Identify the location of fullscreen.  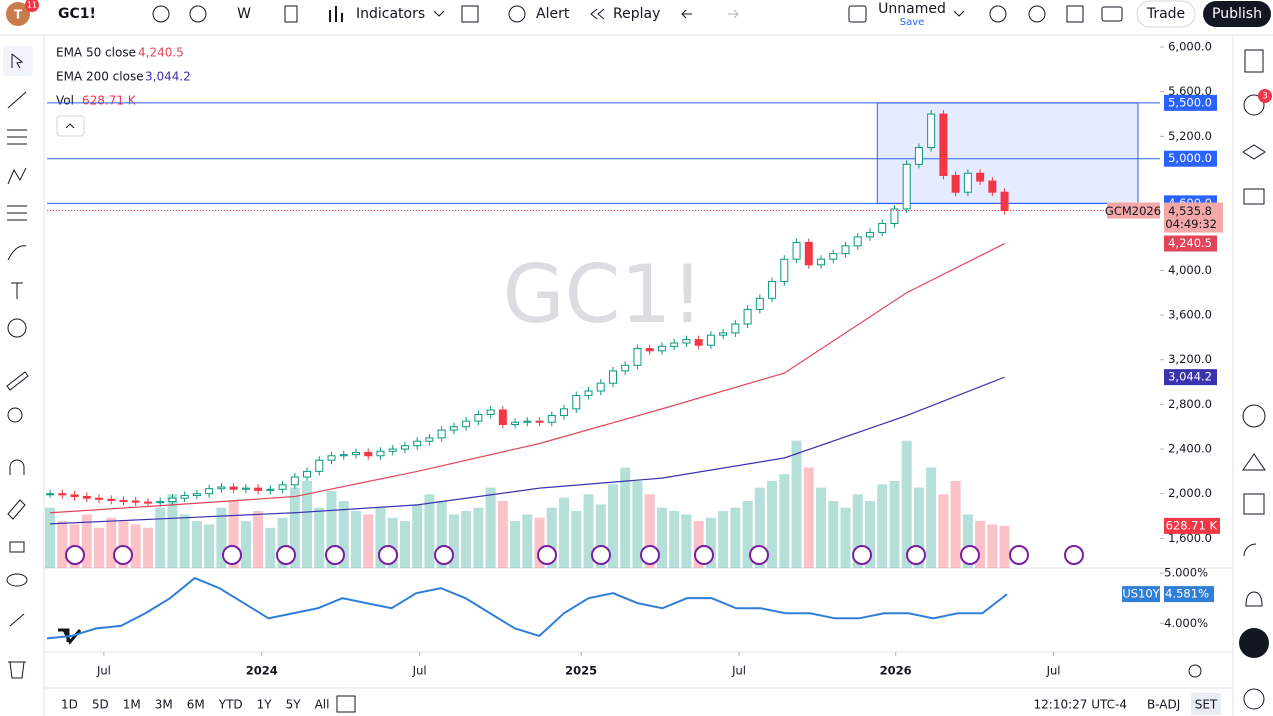
(1075, 14).